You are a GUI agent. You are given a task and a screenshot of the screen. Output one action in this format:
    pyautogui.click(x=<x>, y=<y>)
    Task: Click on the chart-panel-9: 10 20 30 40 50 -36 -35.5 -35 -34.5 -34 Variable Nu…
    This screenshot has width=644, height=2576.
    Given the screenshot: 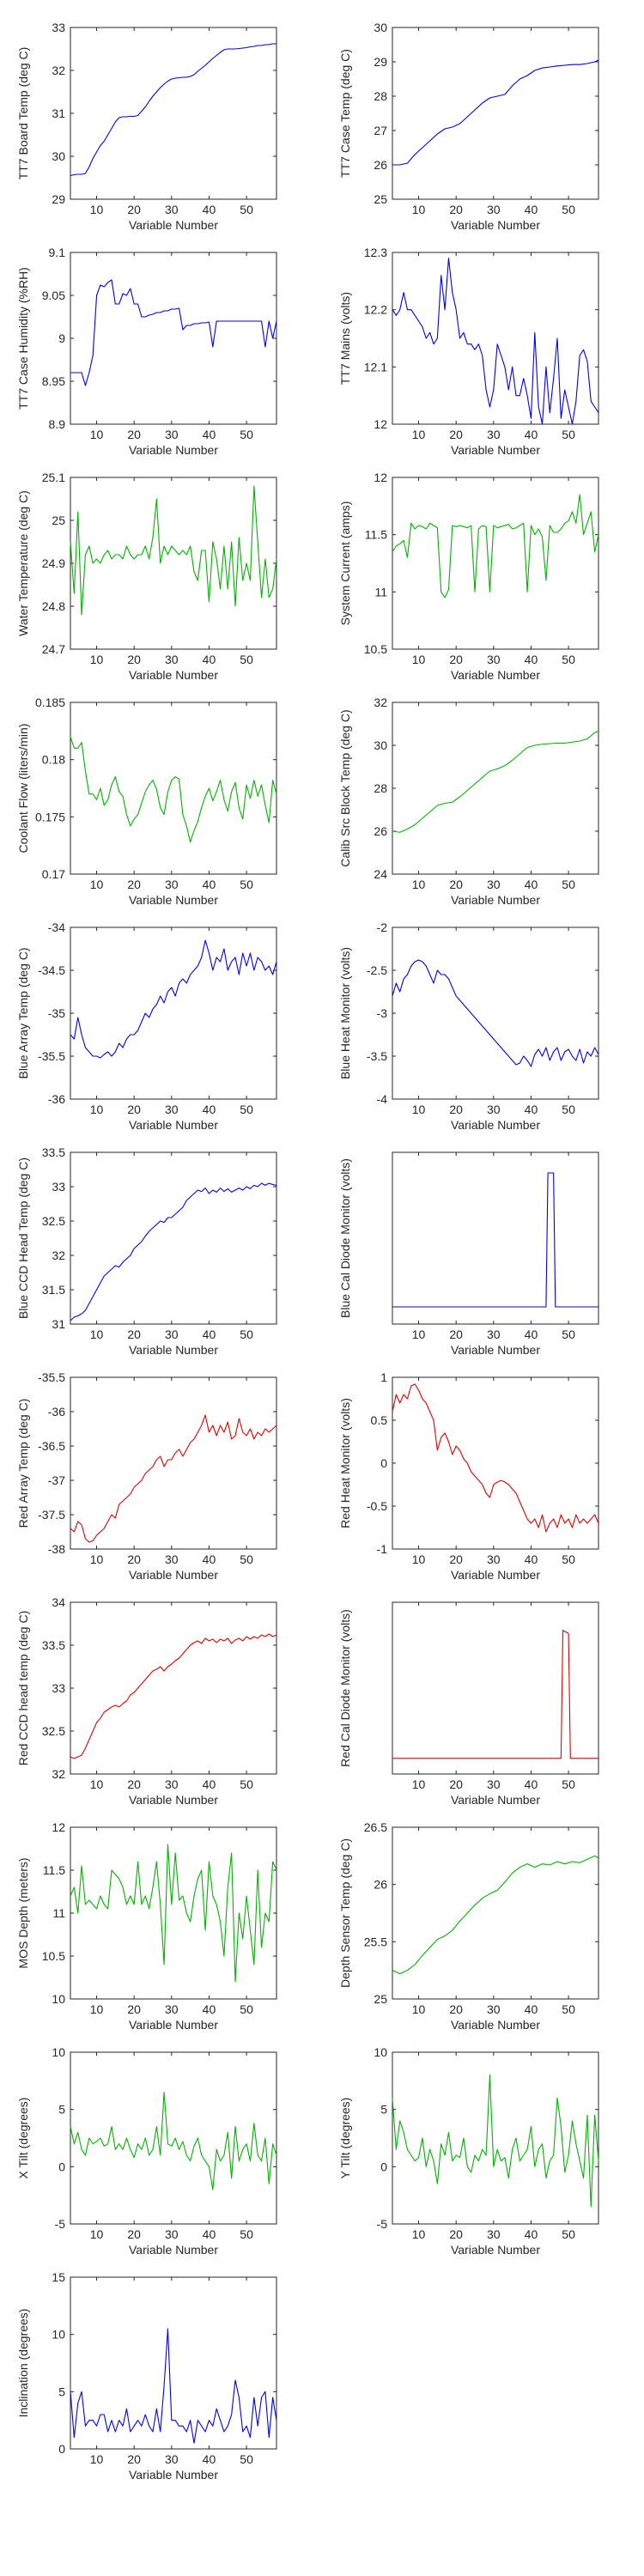 What is the action you would take?
    pyautogui.click(x=146, y=1026)
    